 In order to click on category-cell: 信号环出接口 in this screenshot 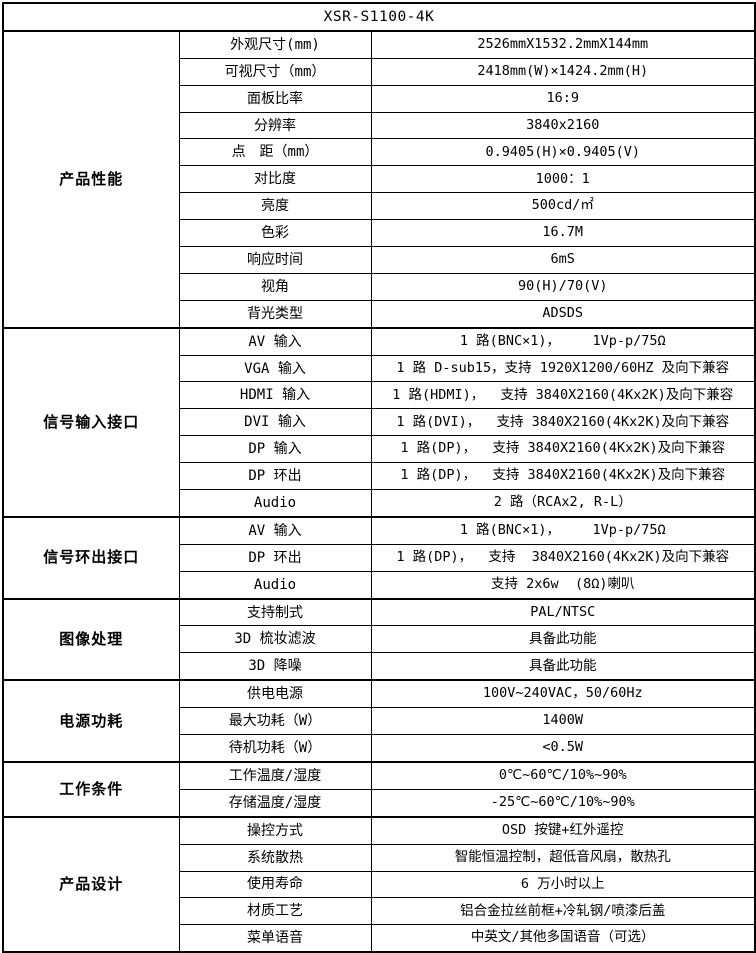, I will do `click(91, 557)`.